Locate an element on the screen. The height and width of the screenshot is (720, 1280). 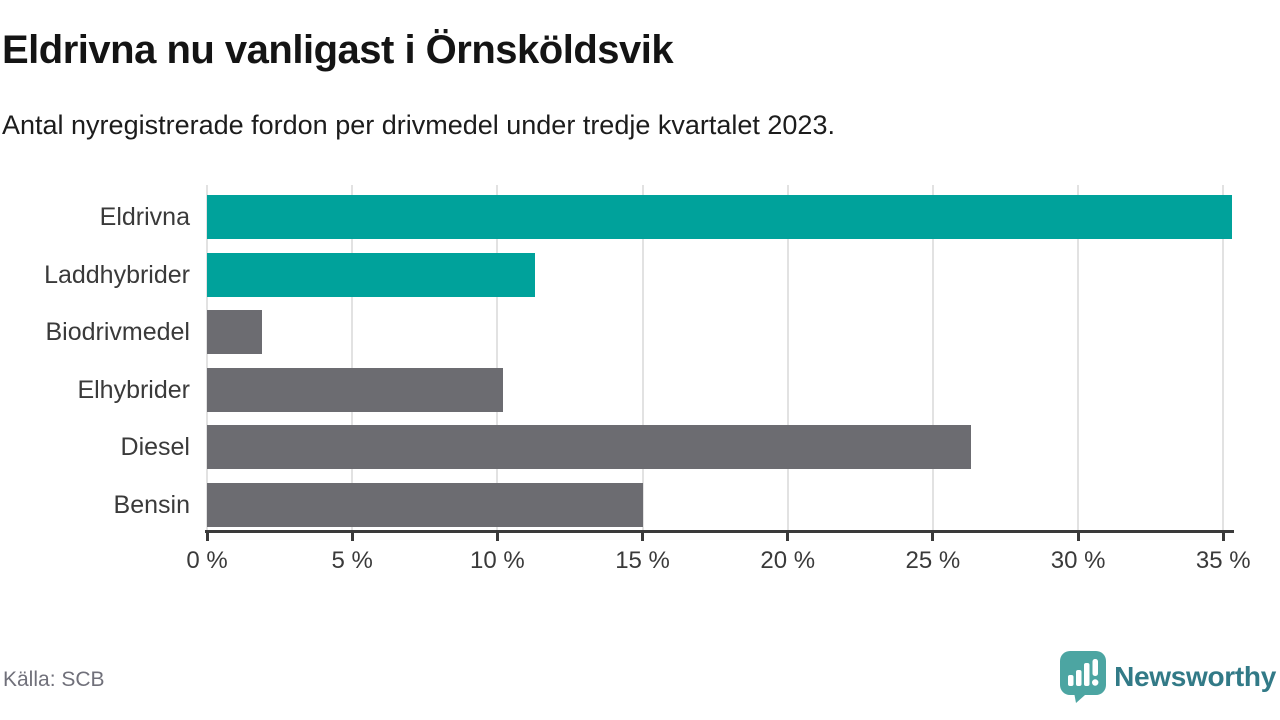
bar-elhybrider is located at coordinates (355, 389).